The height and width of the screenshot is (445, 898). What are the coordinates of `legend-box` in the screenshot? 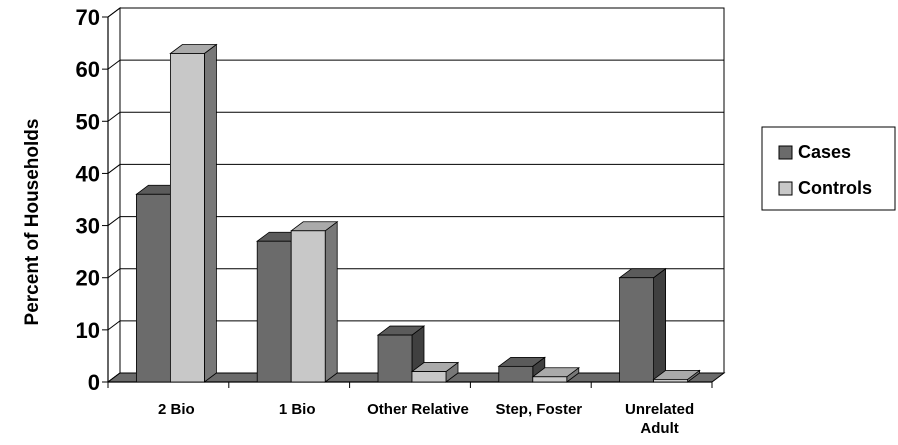 It's located at (828, 168).